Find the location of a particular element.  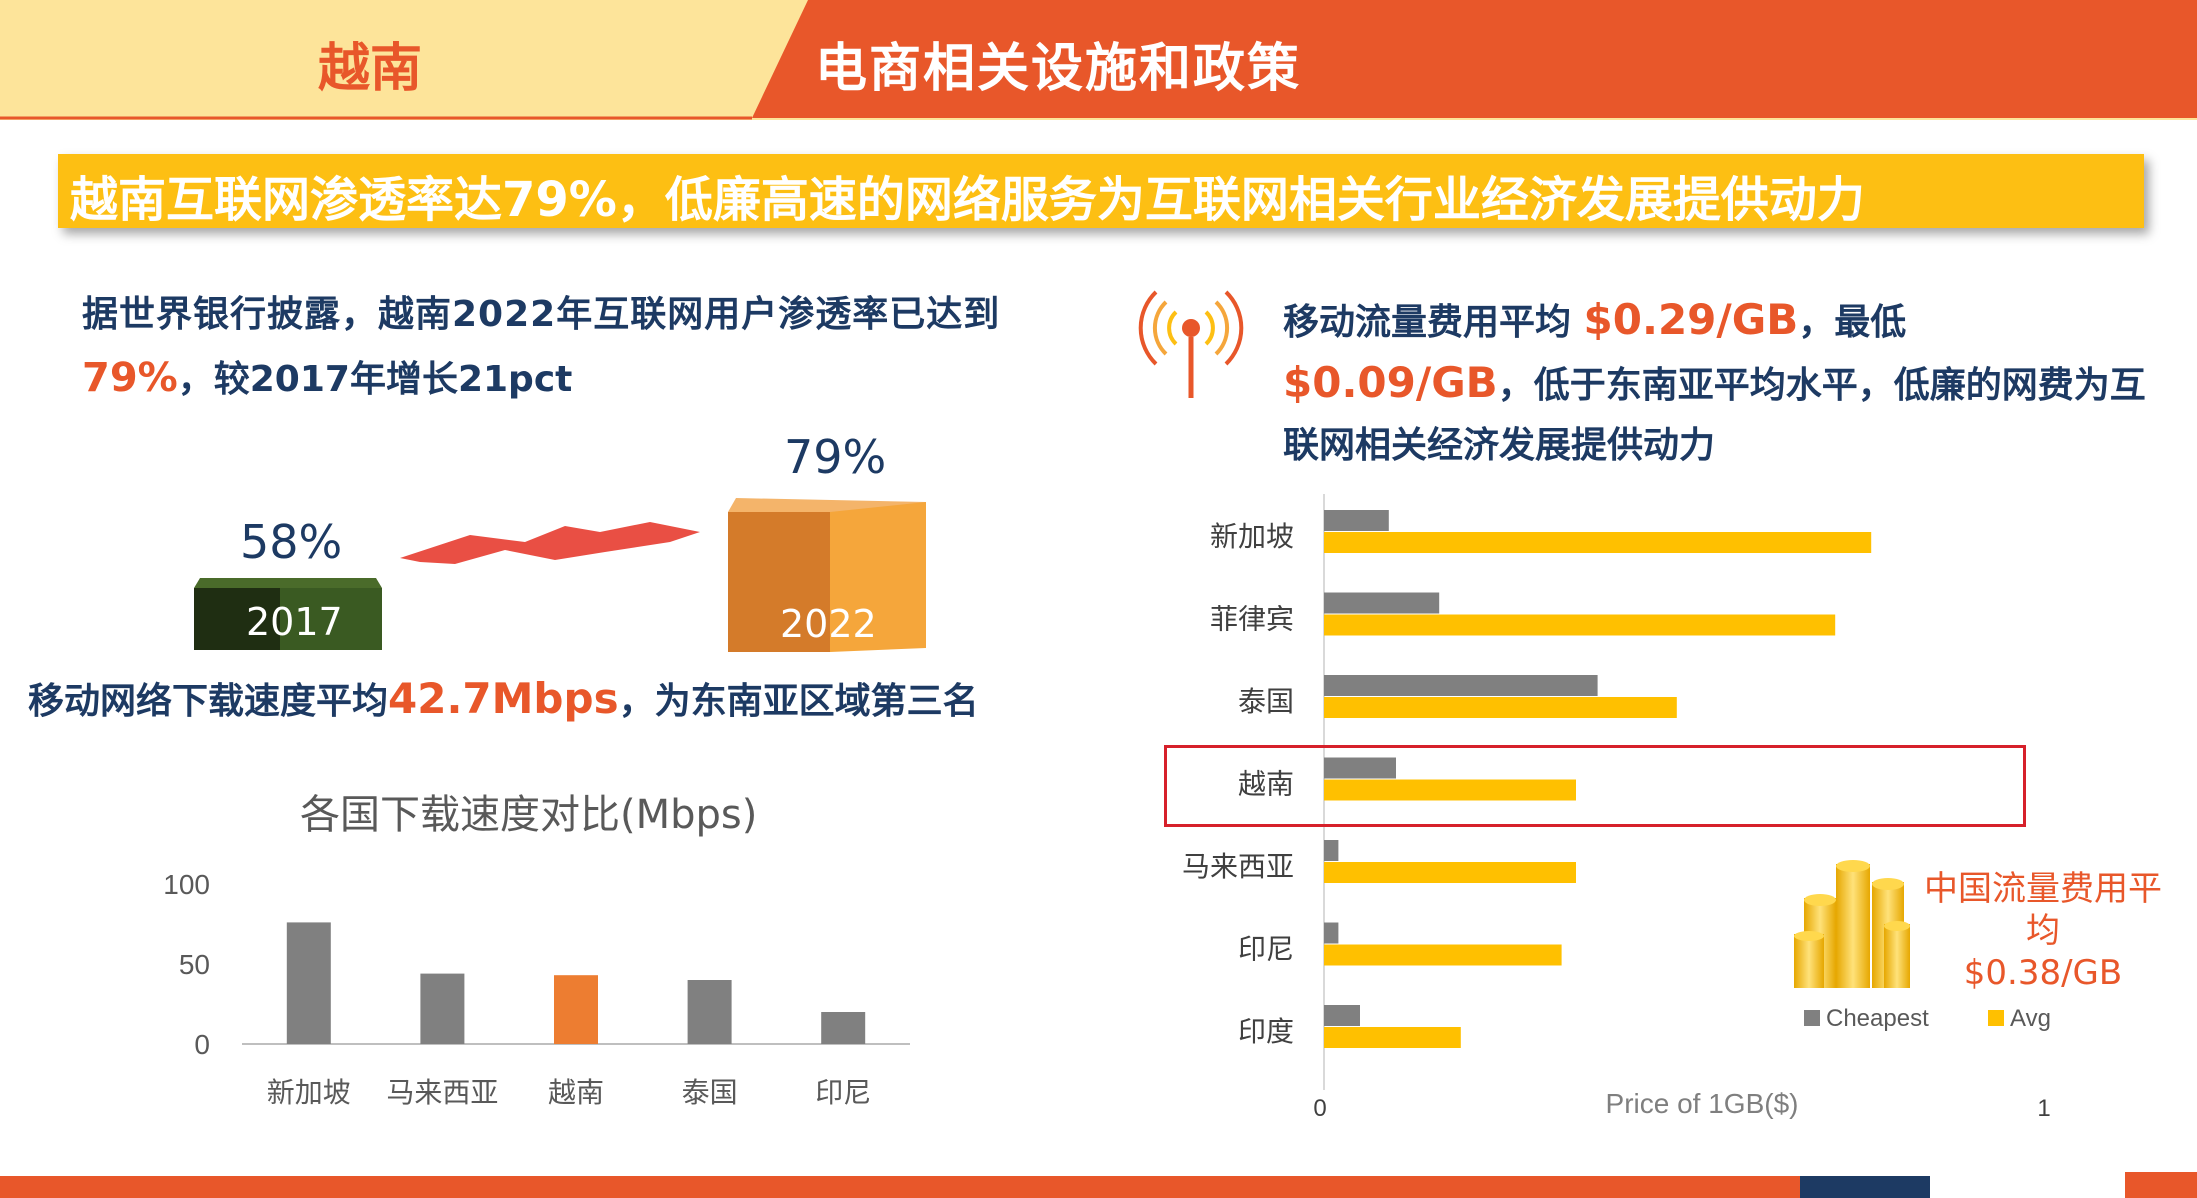

speed-prefix: 移动网络下载速度平均 is located at coordinates (208, 701).